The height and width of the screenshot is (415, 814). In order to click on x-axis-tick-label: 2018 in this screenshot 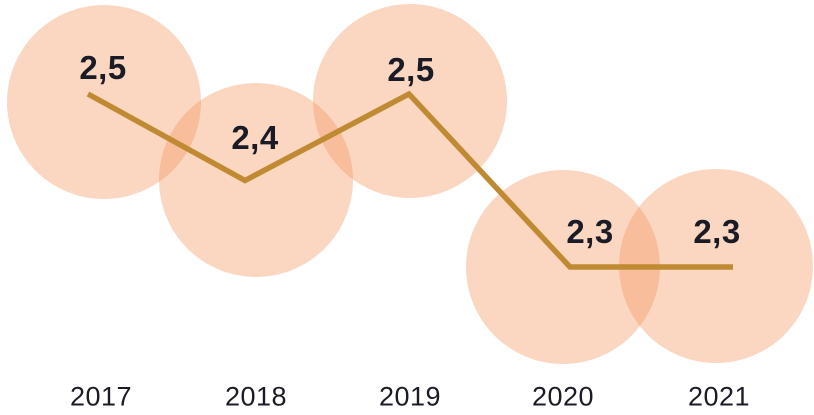, I will do `click(256, 396)`.